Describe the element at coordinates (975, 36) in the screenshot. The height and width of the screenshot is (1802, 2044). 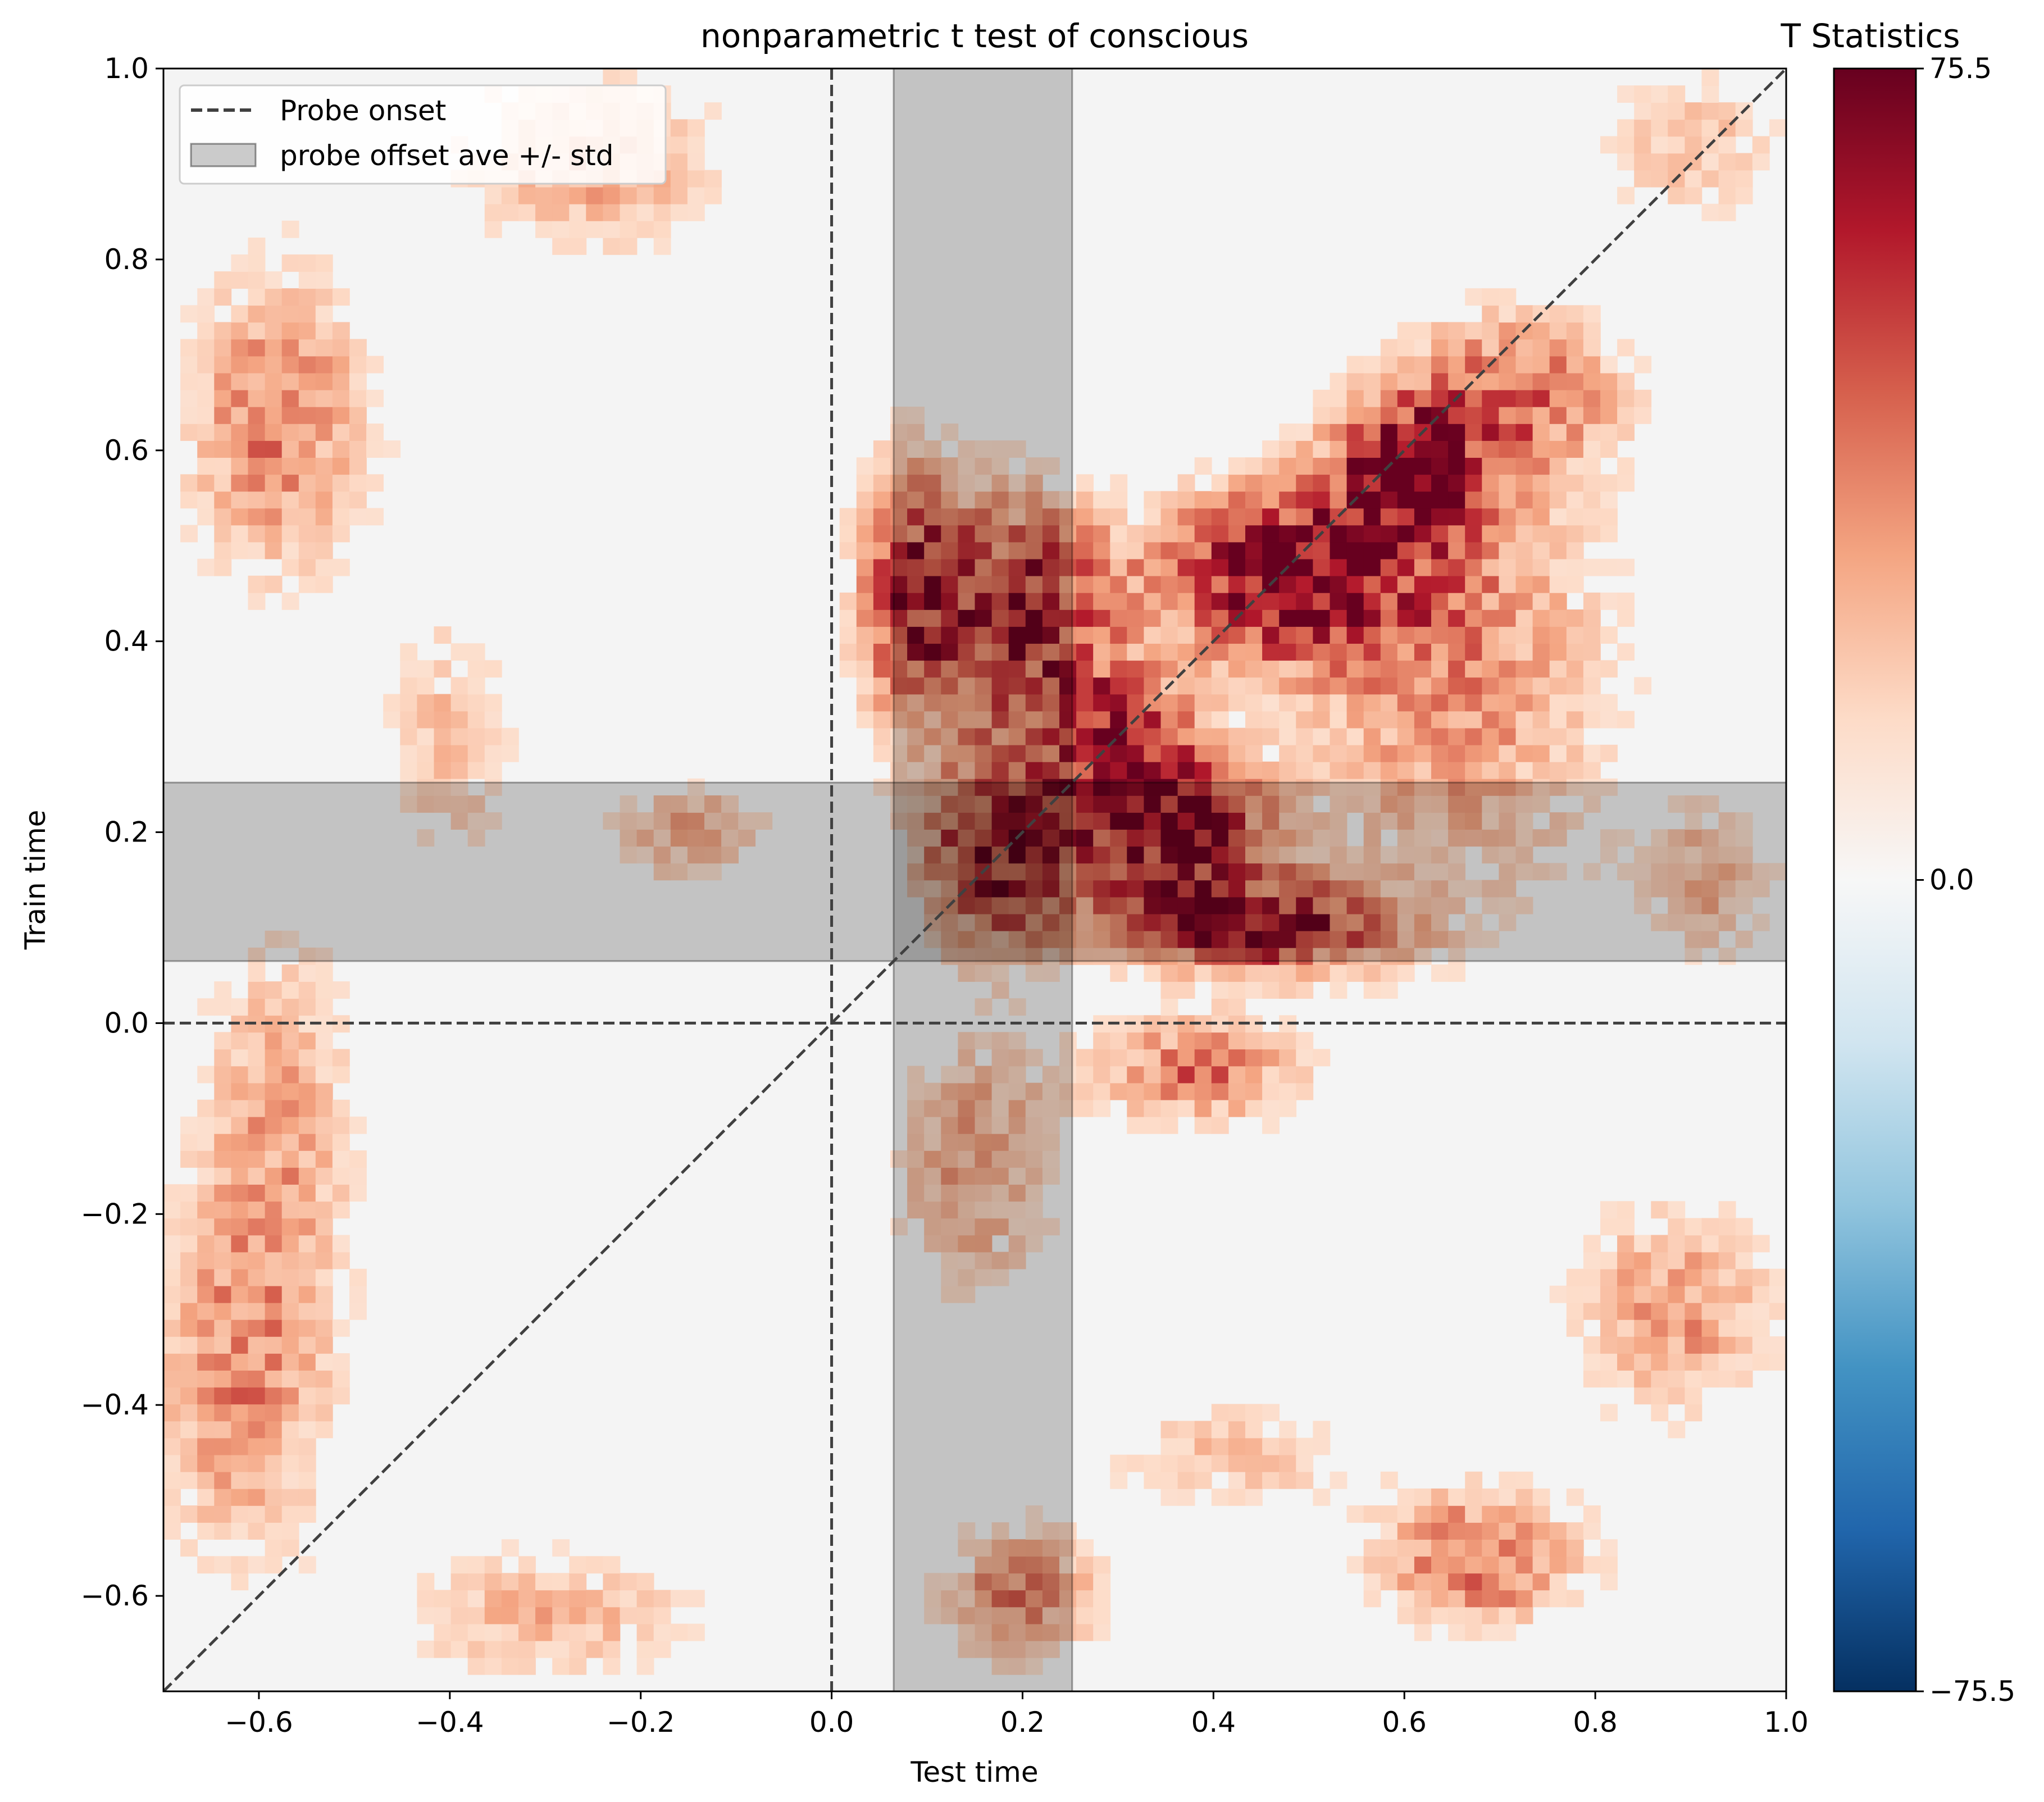
I see `chart-title: nonparametric t test of conscious` at that location.